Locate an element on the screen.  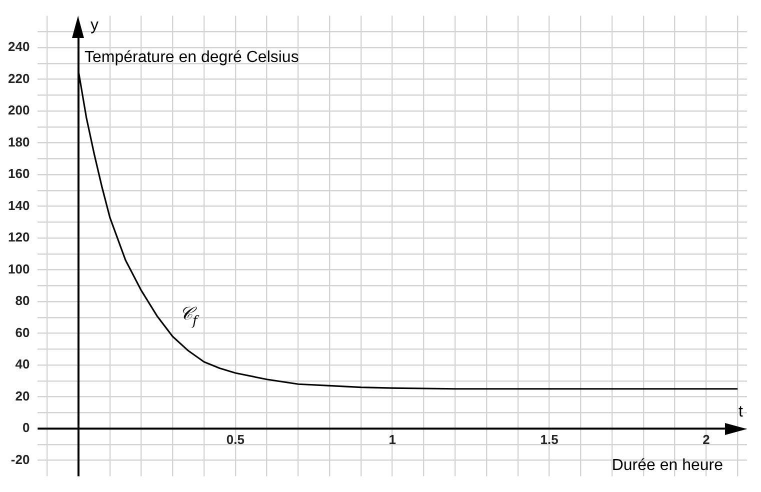
y-tick-label: 240 is located at coordinates (19, 46).